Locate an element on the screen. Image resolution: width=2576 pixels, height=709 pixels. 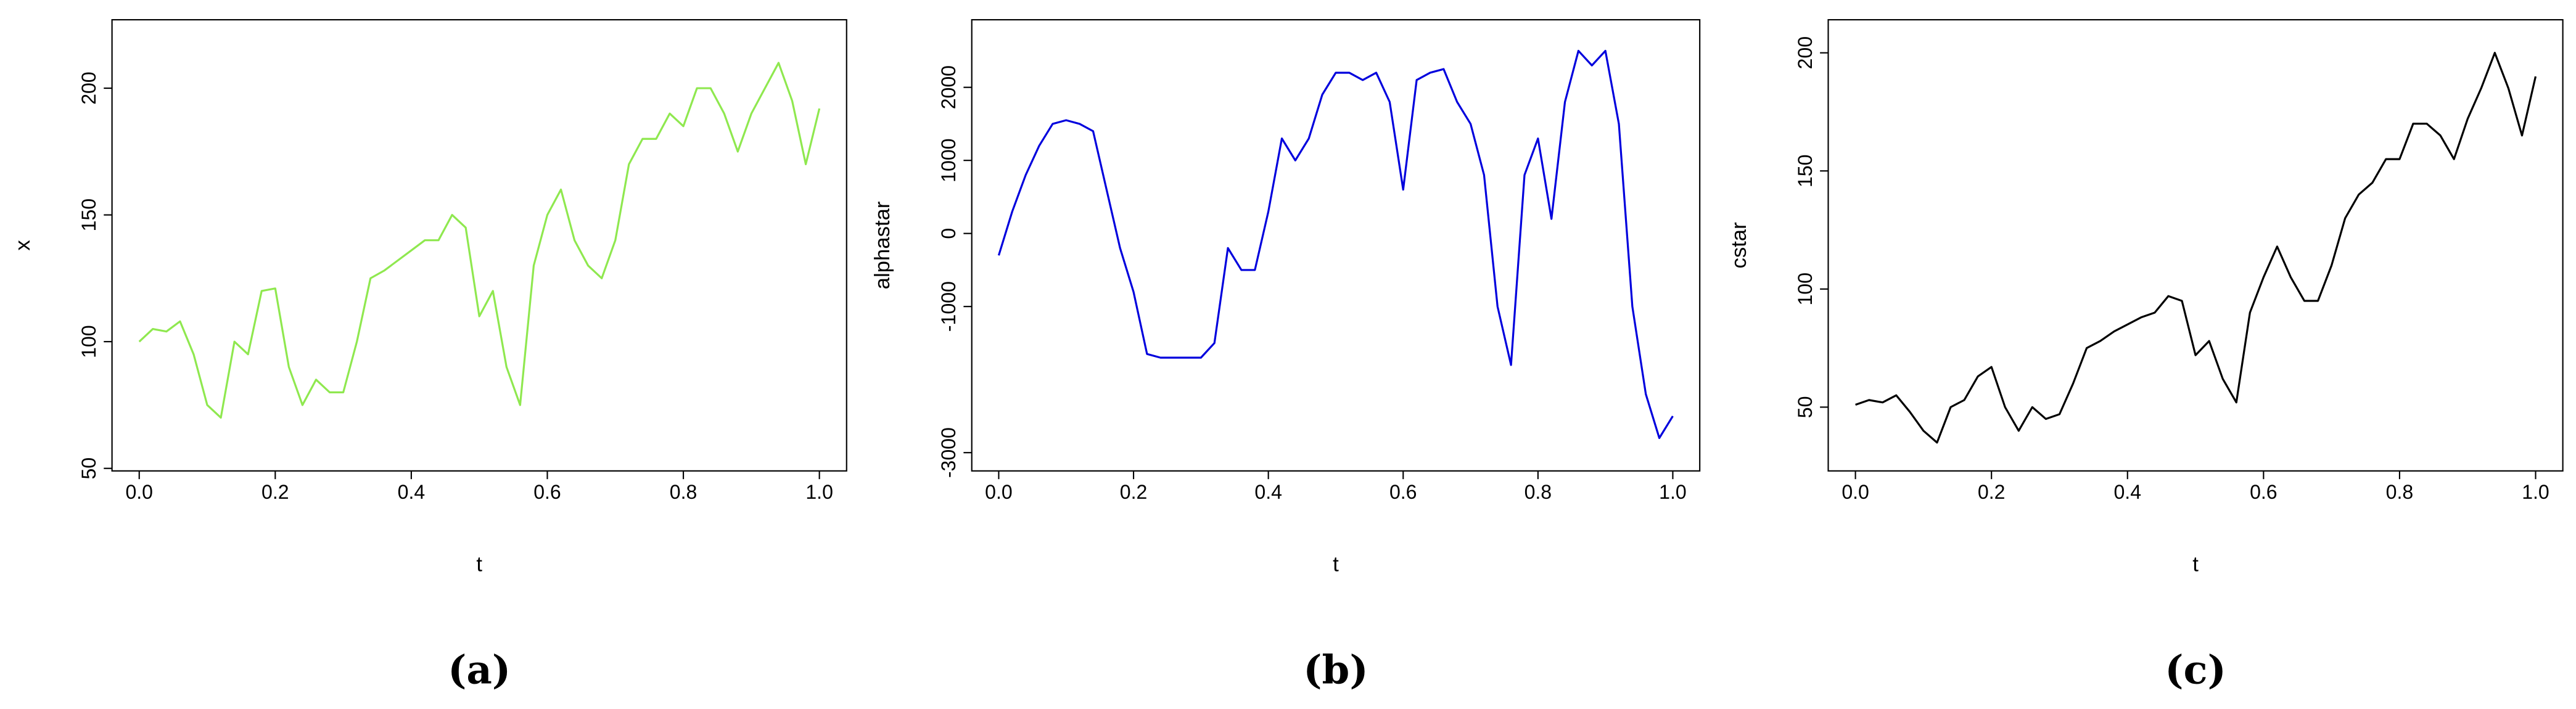
y-tick-label: 2000 is located at coordinates (948, 87).